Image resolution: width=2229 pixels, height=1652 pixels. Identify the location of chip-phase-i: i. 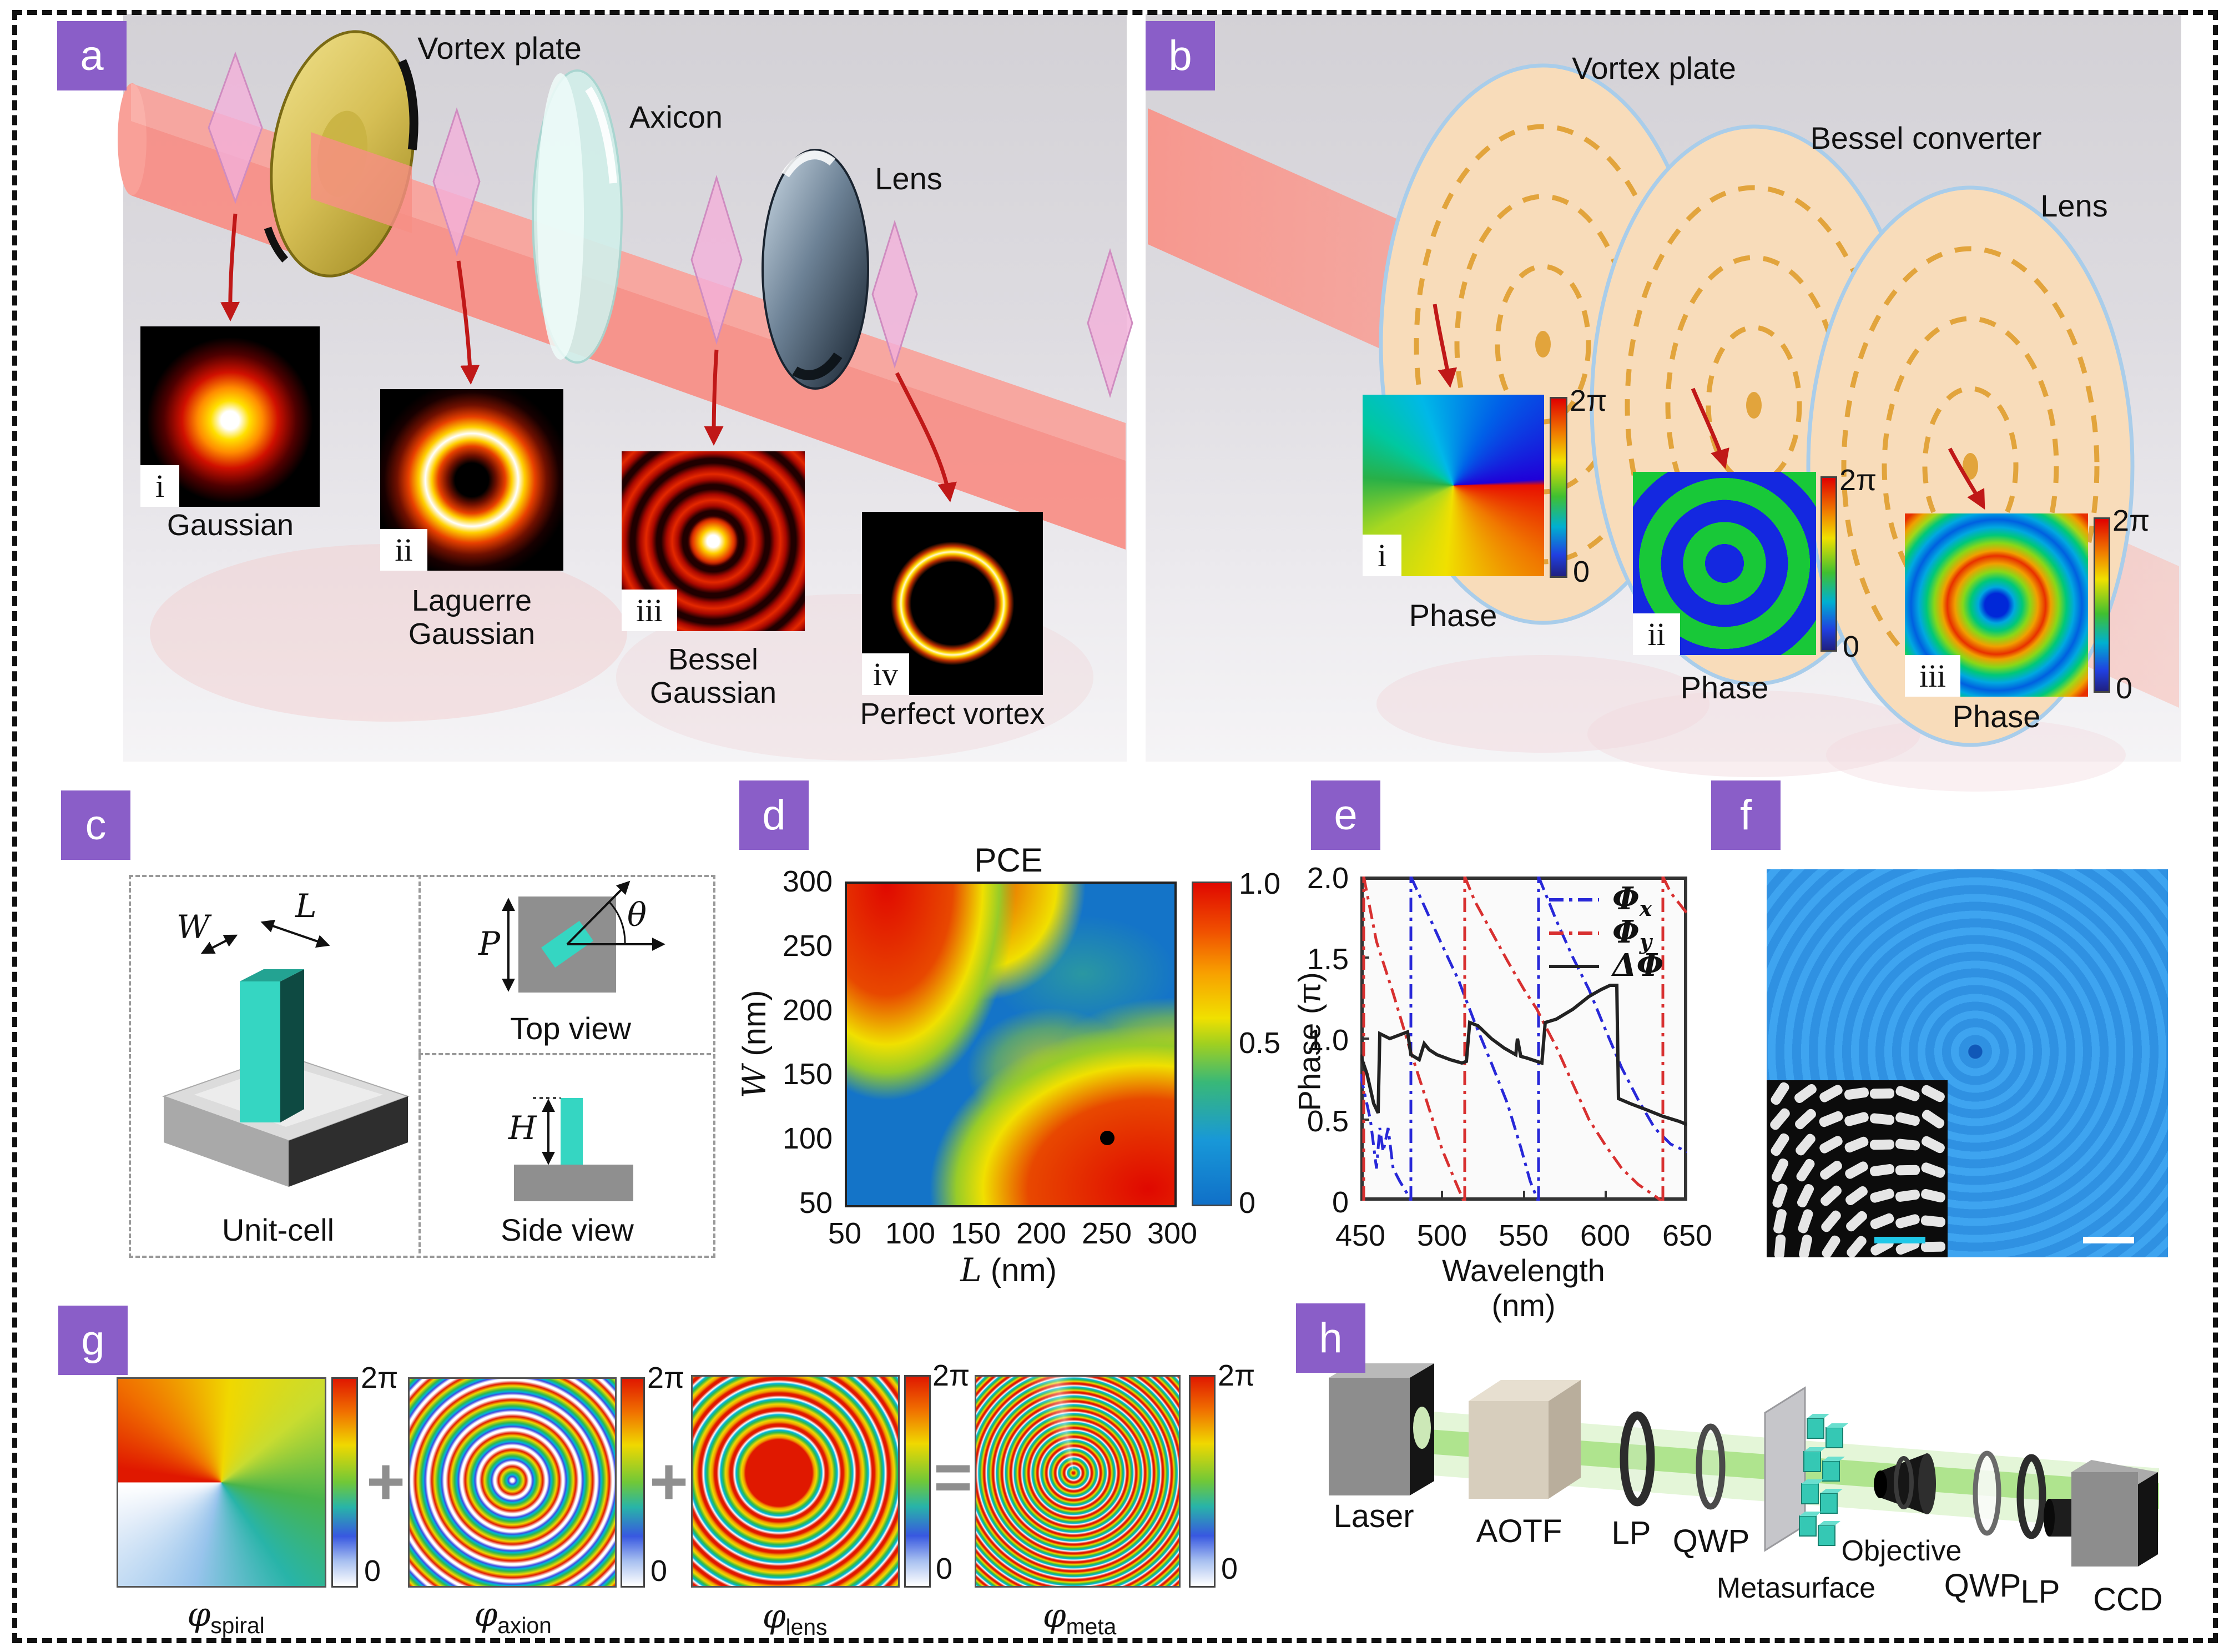
(1382, 555).